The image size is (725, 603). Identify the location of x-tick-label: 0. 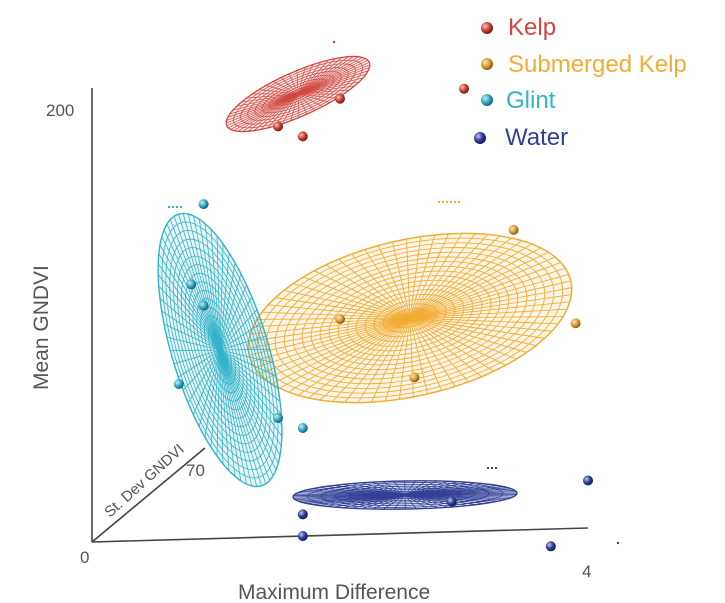
(84, 557).